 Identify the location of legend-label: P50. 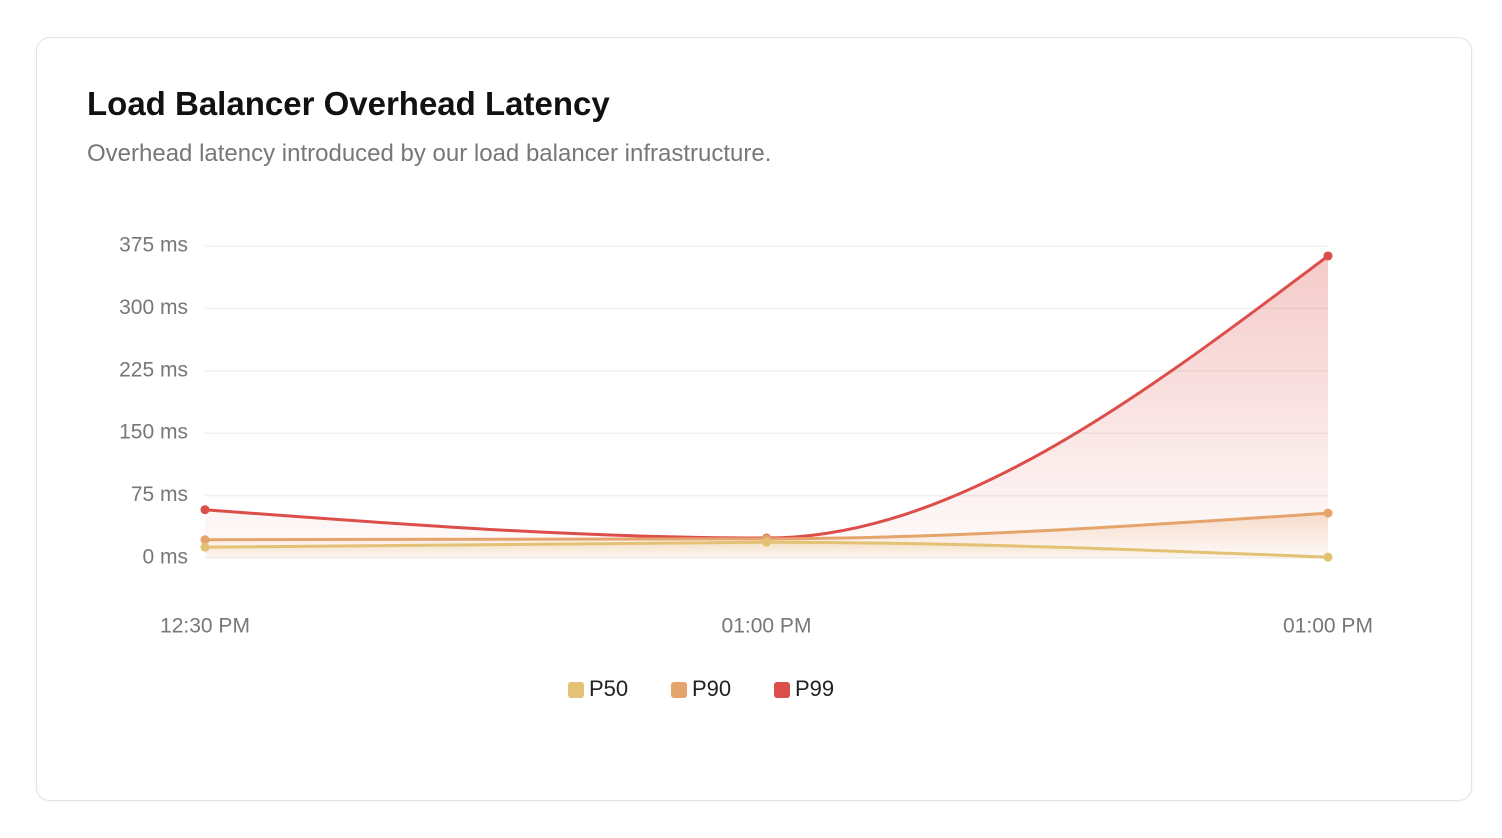
(608, 688).